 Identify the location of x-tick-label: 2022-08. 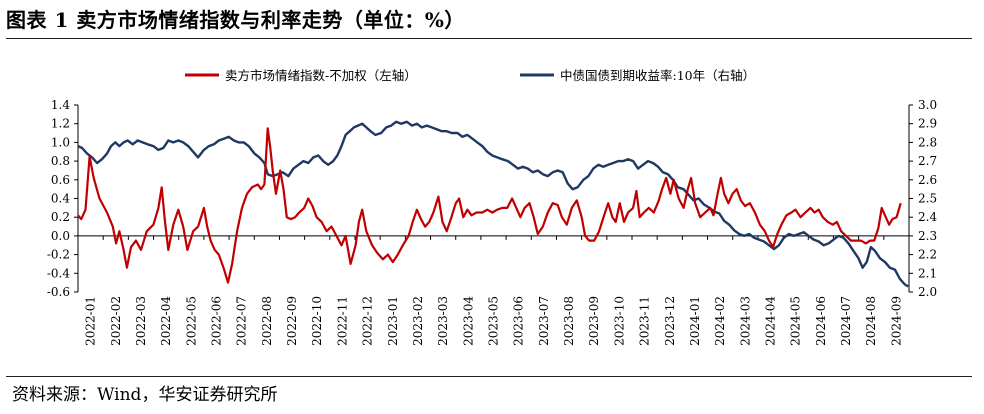
(267, 321).